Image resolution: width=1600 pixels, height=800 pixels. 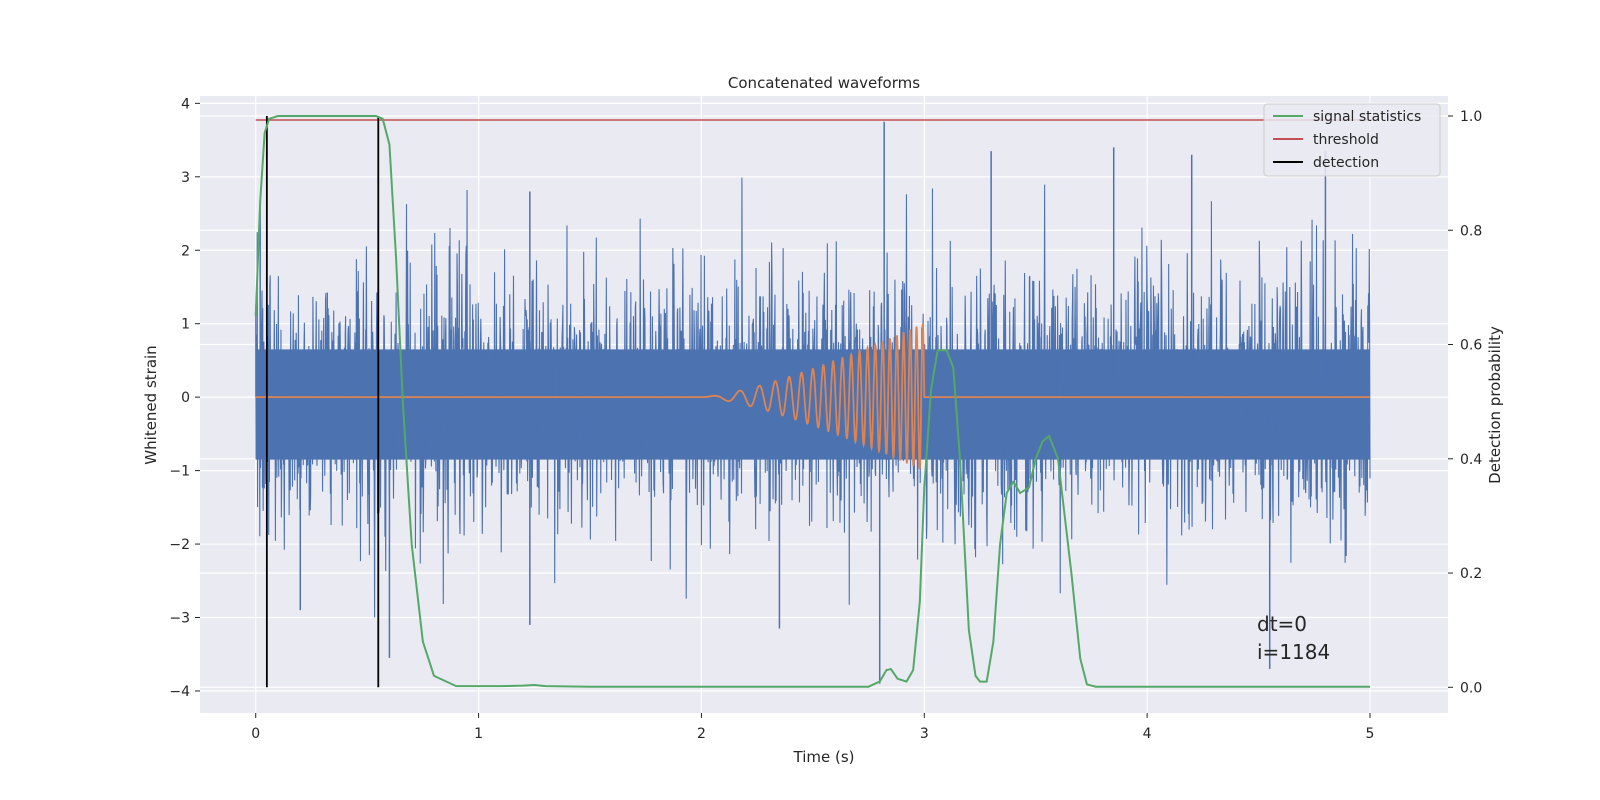 I want to click on y-axis-label-right: Detection probability, so click(x=1495, y=405).